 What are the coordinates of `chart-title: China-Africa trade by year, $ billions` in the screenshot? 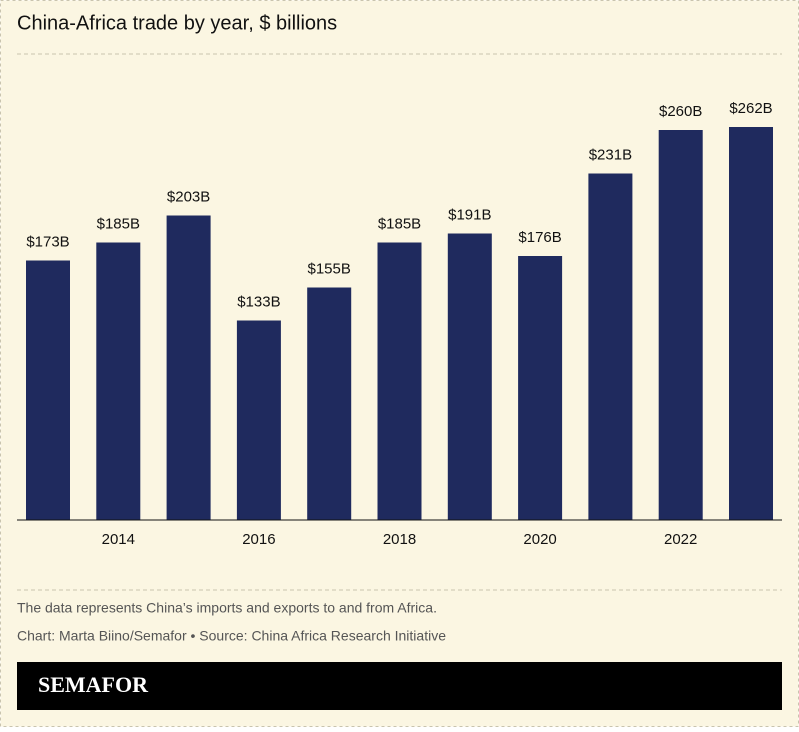 It's located at (177, 23).